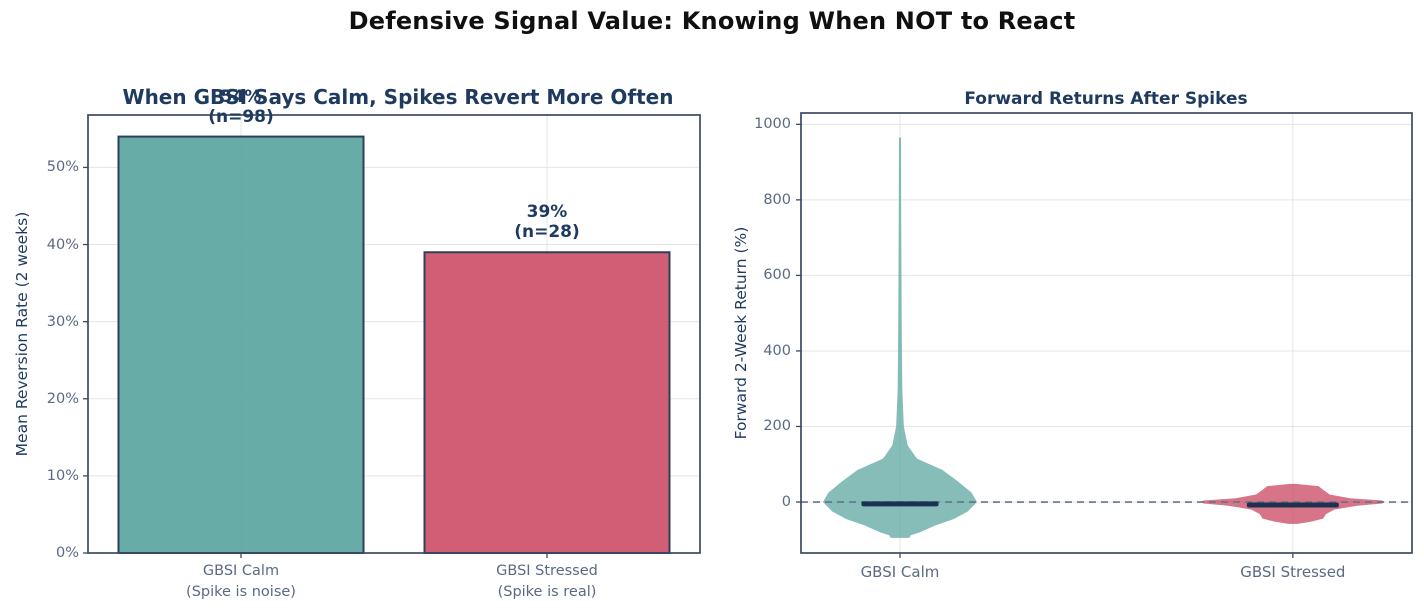 This screenshot has height=616, width=1424. I want to click on y-tick-label: 40%, so click(62, 244).